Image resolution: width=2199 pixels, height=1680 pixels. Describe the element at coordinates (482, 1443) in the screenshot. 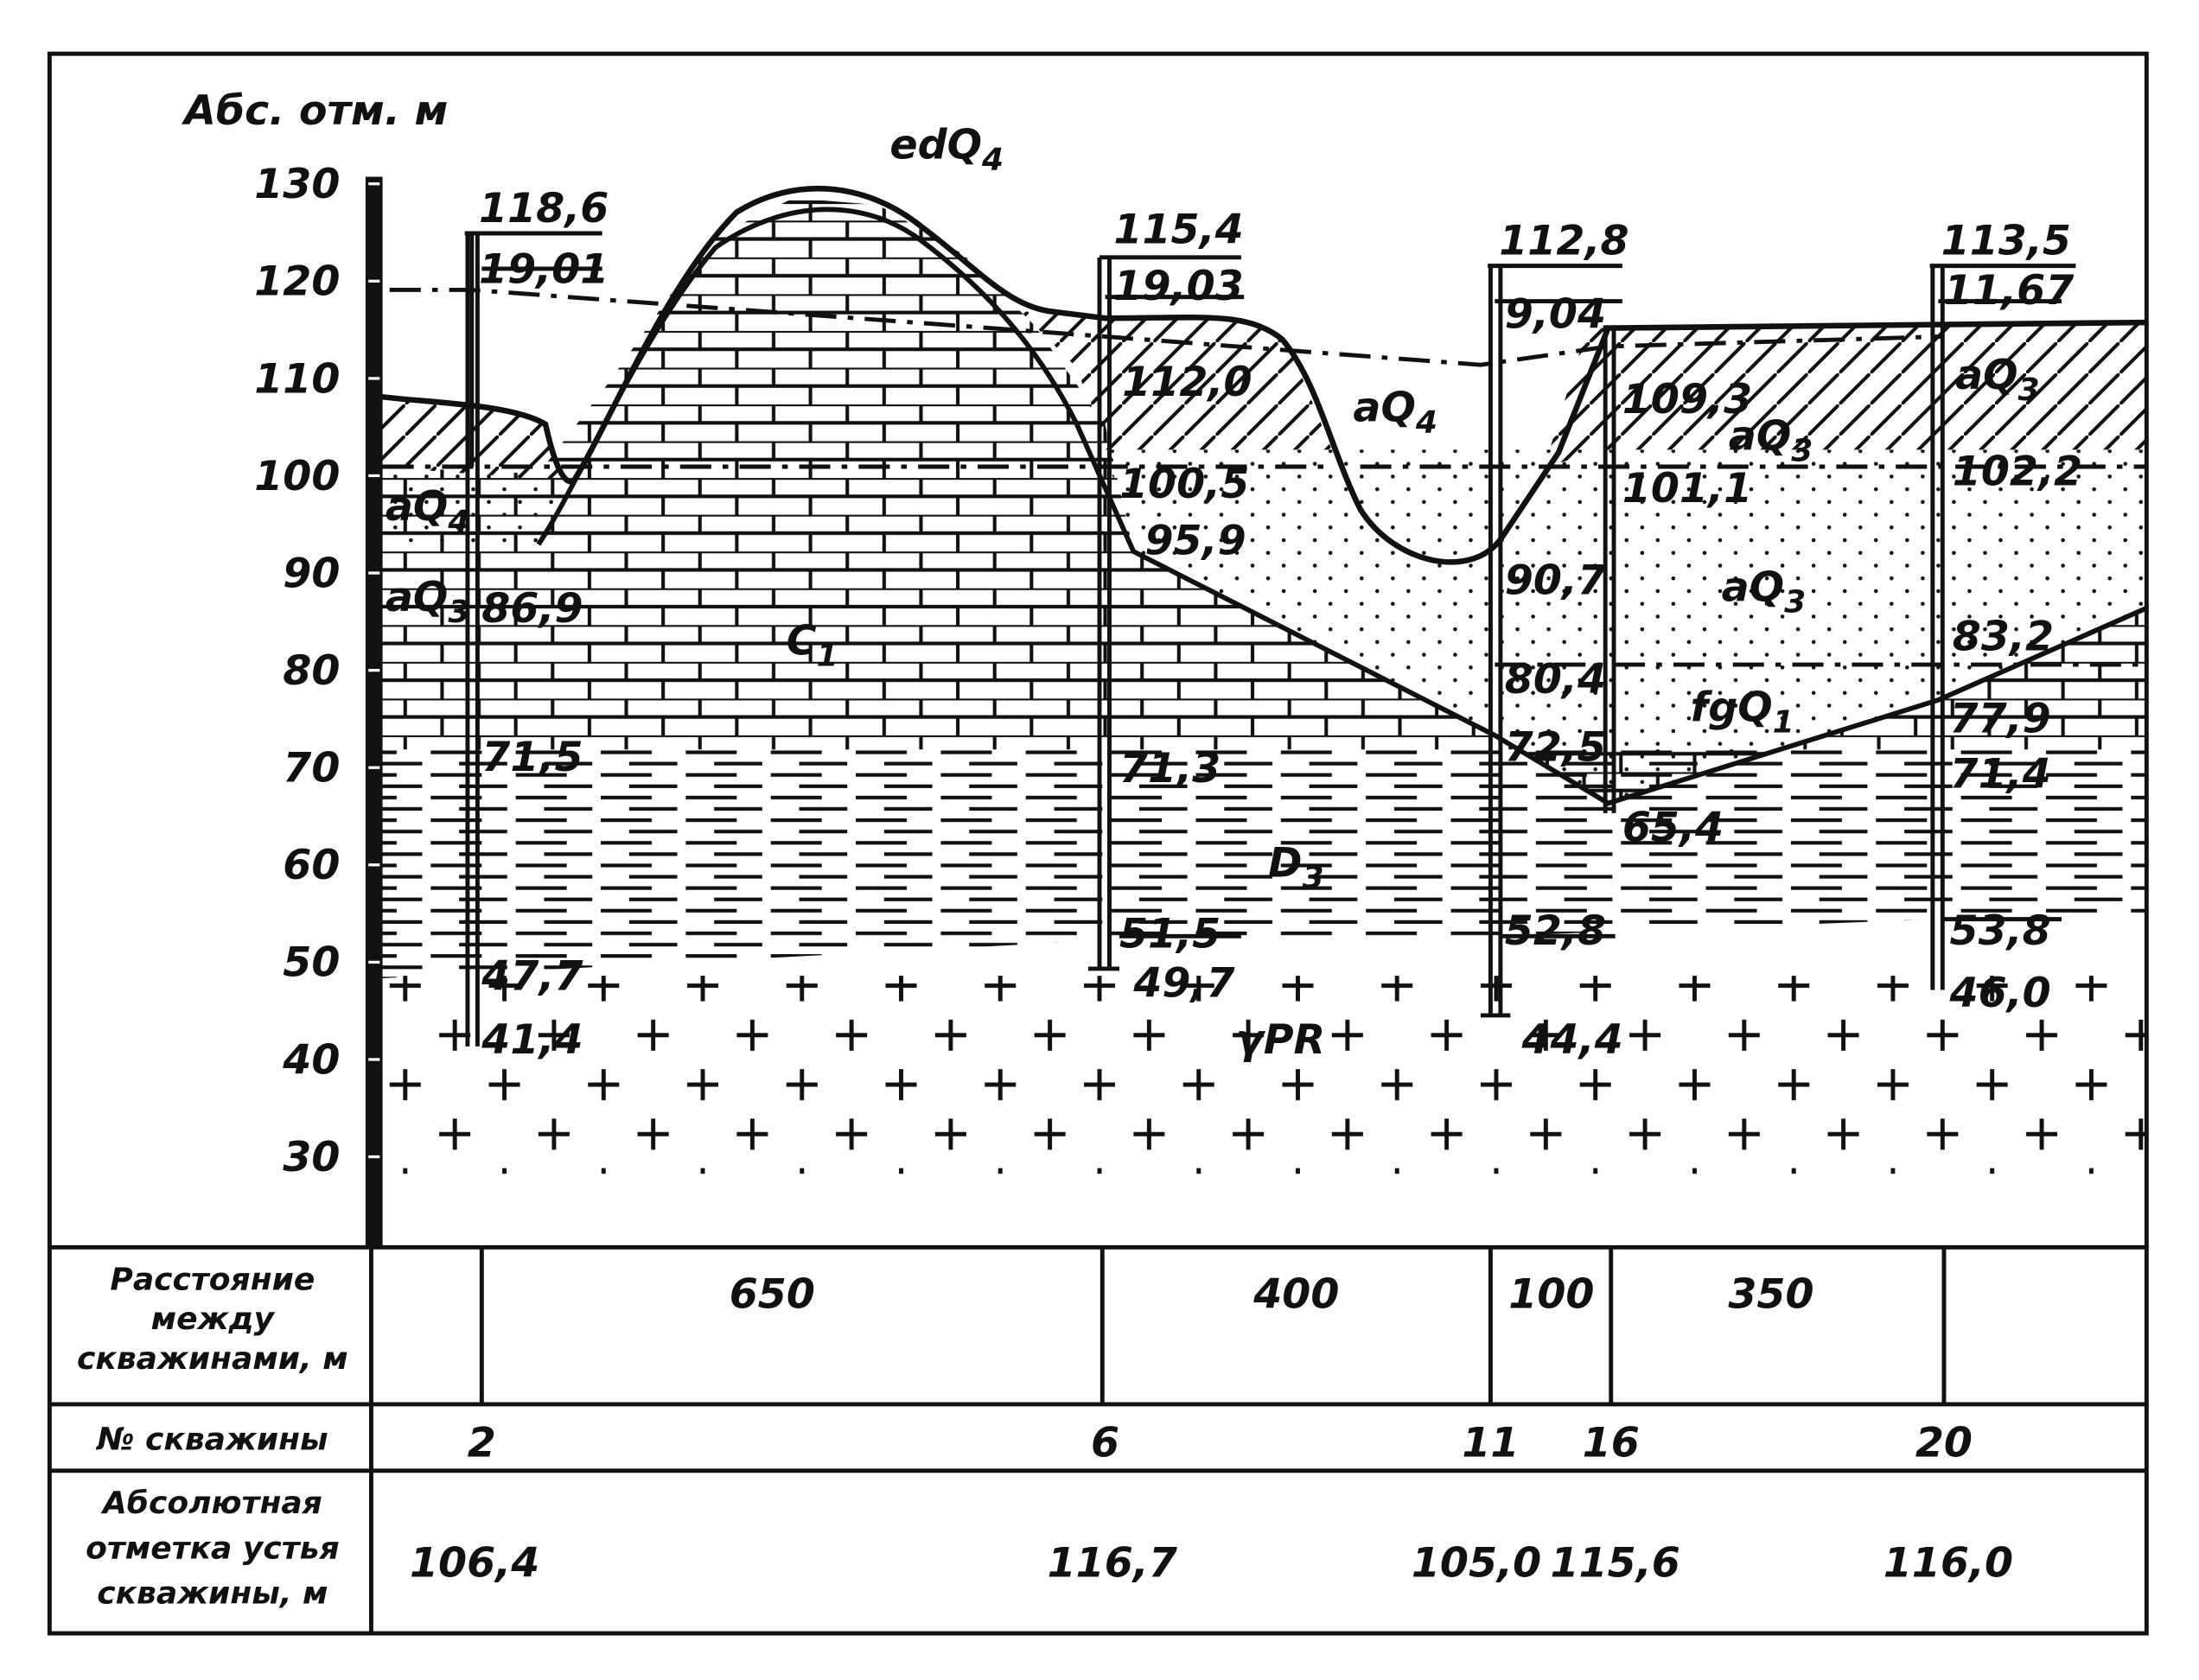

I see `well-number: 2` at that location.